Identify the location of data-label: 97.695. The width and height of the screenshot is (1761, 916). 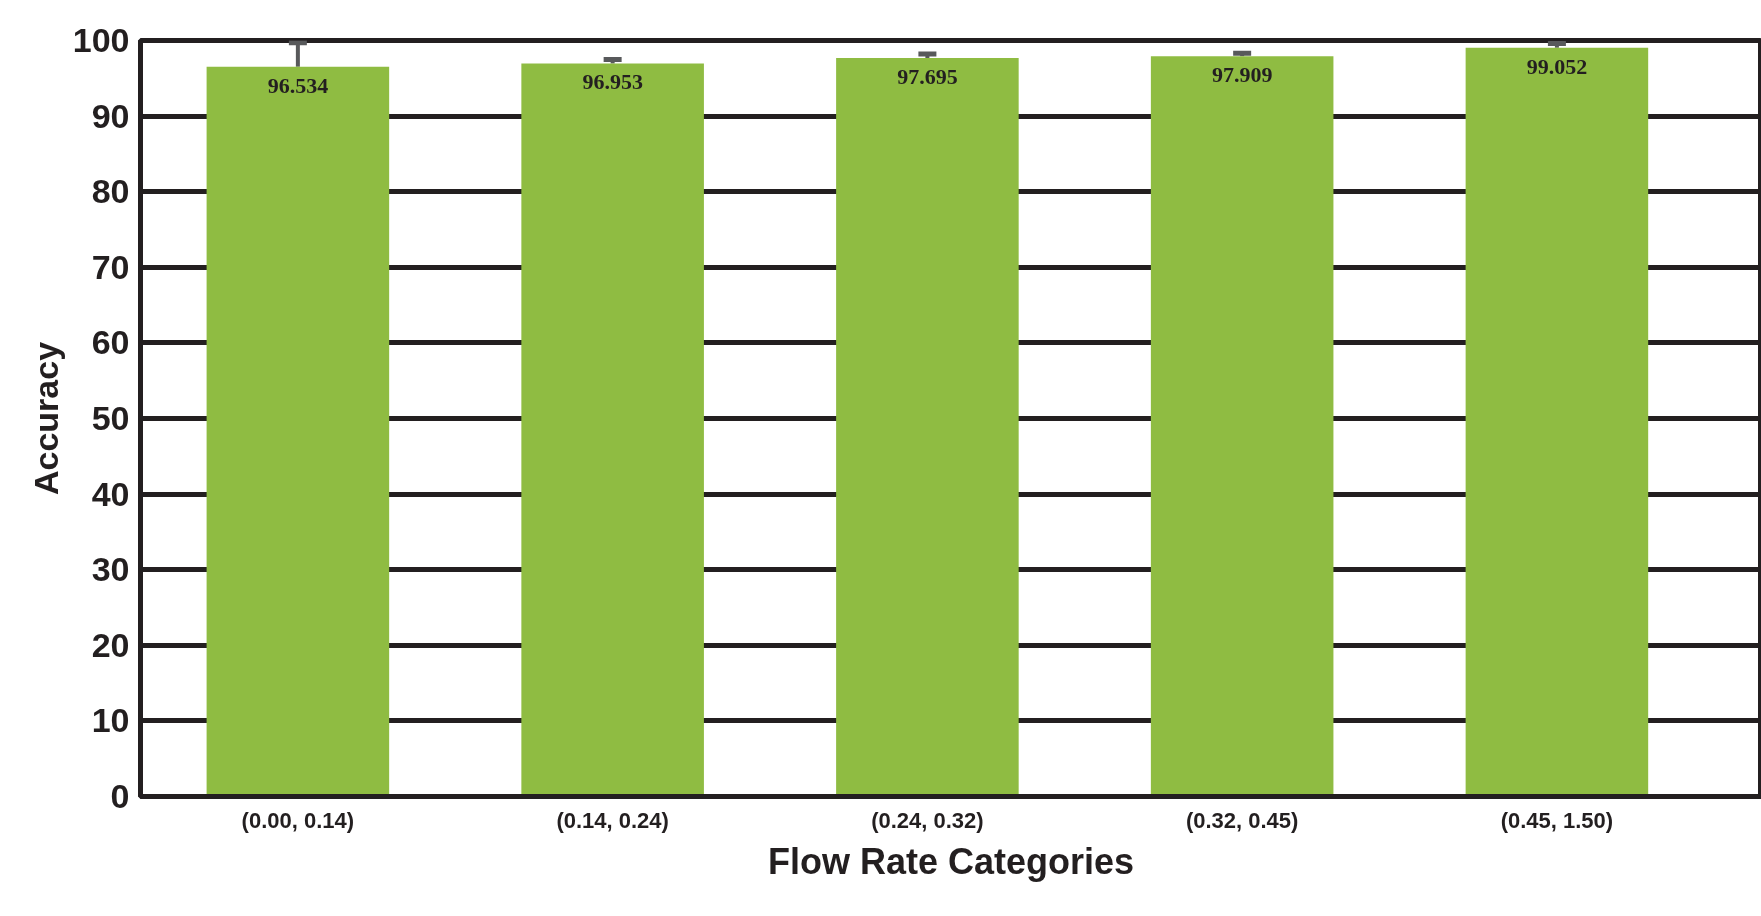
(927, 76).